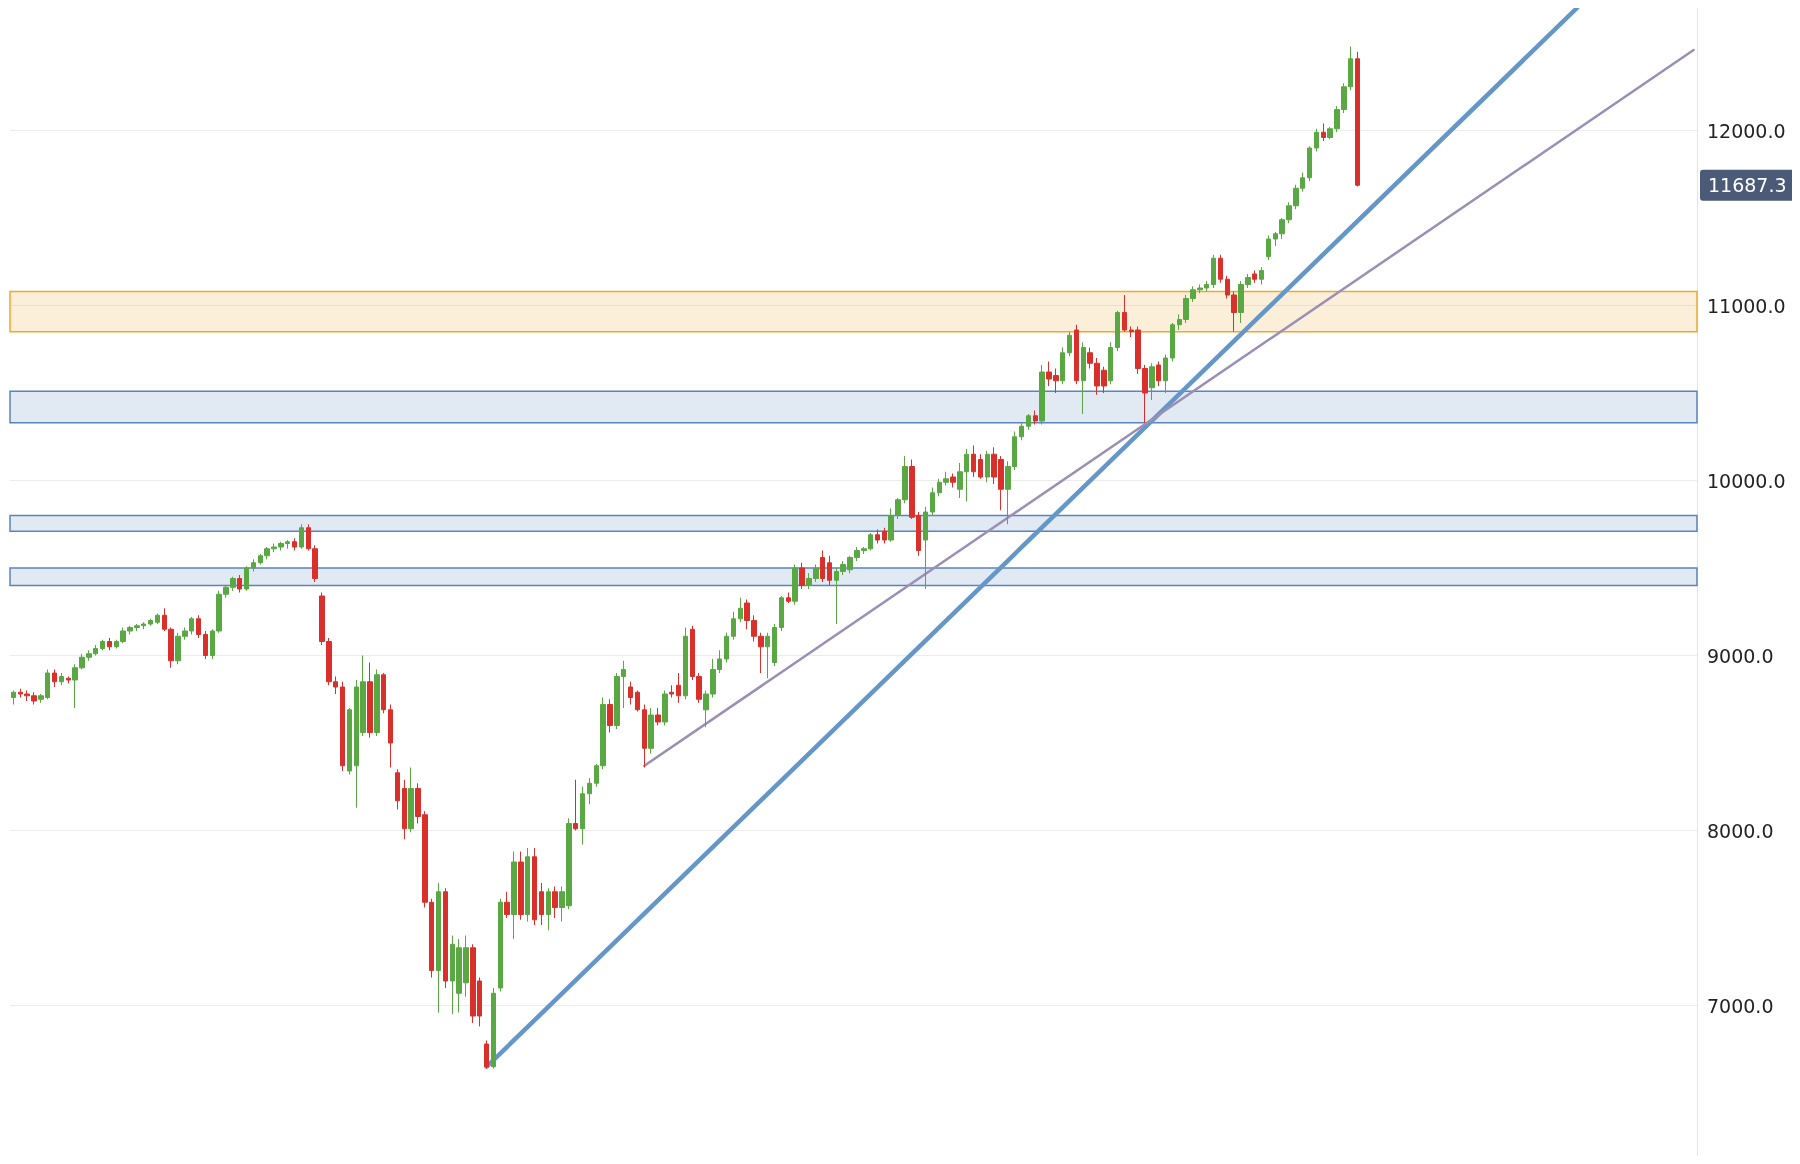  Describe the element at coordinates (1740, 1005) in the screenshot. I see `y-tick-label: 7000.0` at that location.